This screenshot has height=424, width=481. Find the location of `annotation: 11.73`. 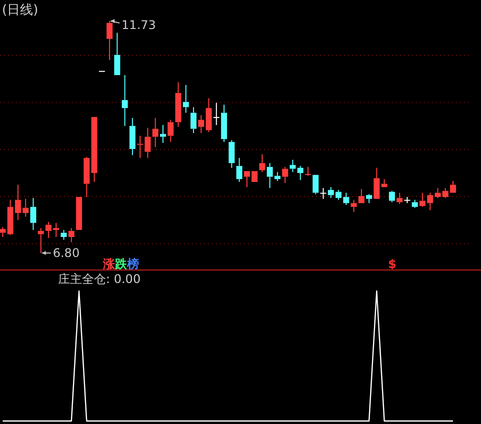

annotation: 11.73 is located at coordinates (139, 25).